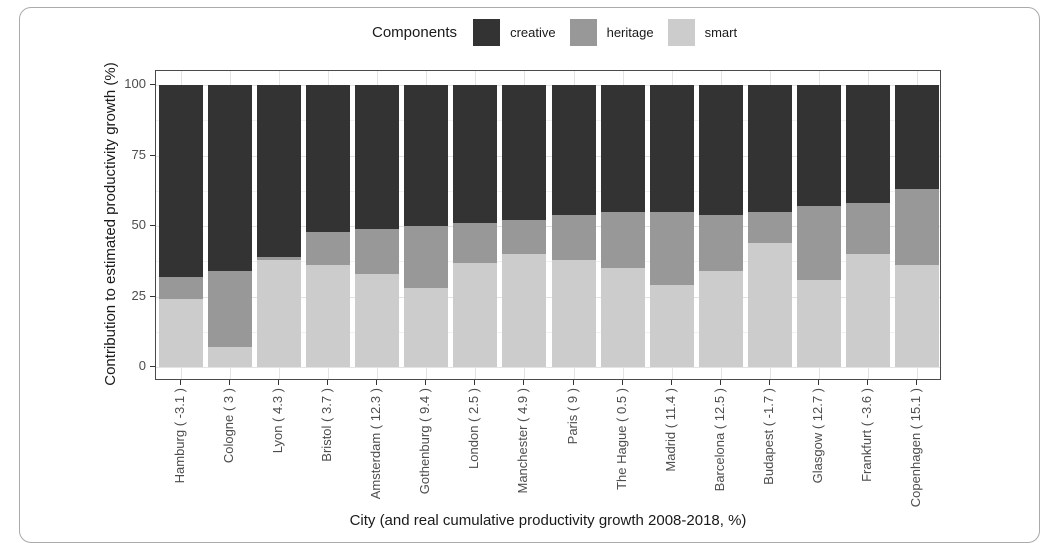 The height and width of the screenshot is (543, 1044). Describe the element at coordinates (583, 32) in the screenshot. I see `heritage-swatch-icon` at that location.